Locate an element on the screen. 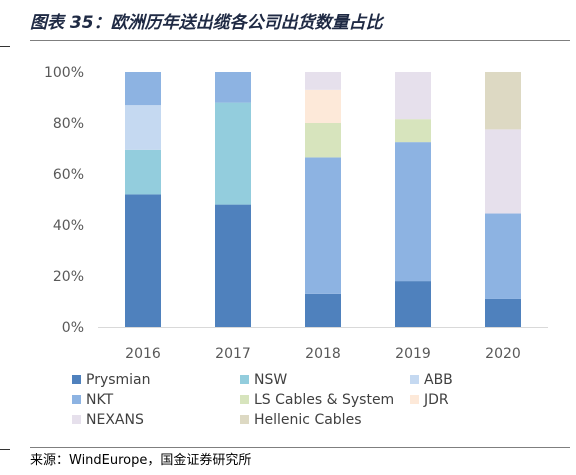 The width and height of the screenshot is (576, 475). source-note: 来源：WindEurope，国金证券研究所 is located at coordinates (141, 460).